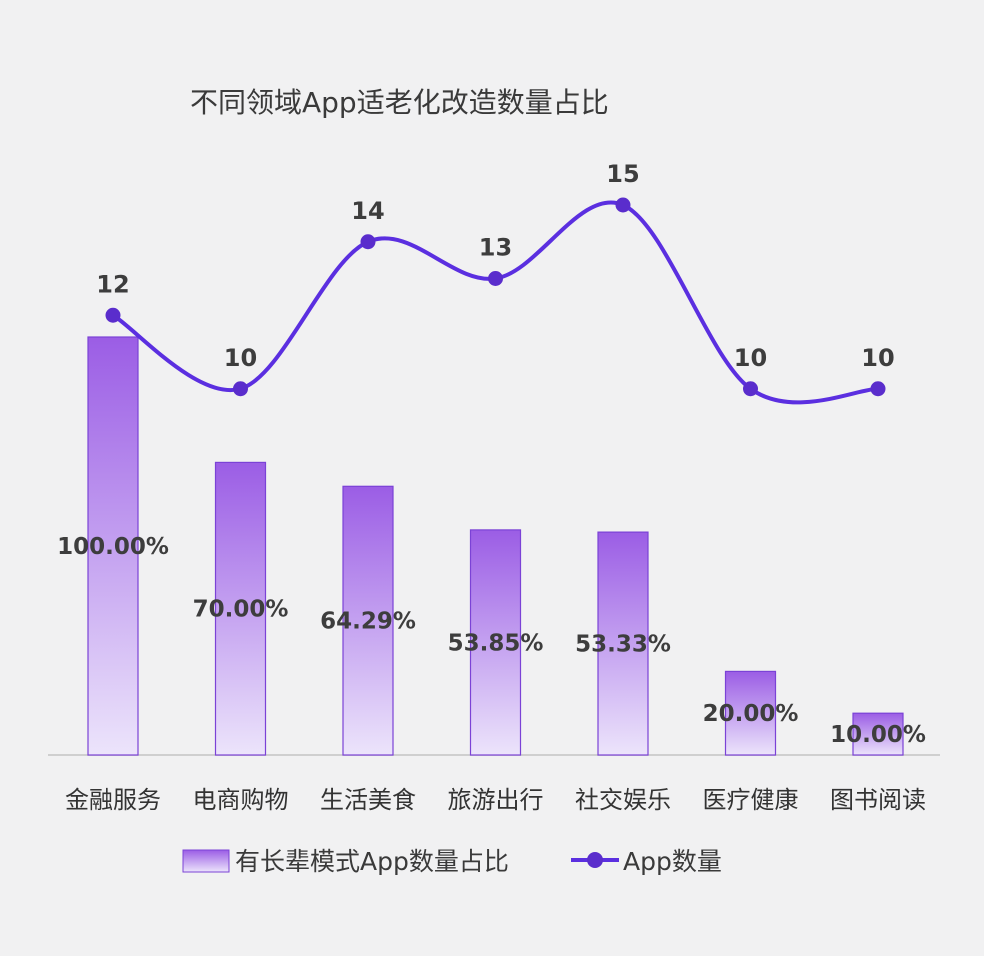 The width and height of the screenshot is (984, 956). Describe the element at coordinates (878, 800) in the screenshot. I see `category-label-7: 图书阅读` at that location.